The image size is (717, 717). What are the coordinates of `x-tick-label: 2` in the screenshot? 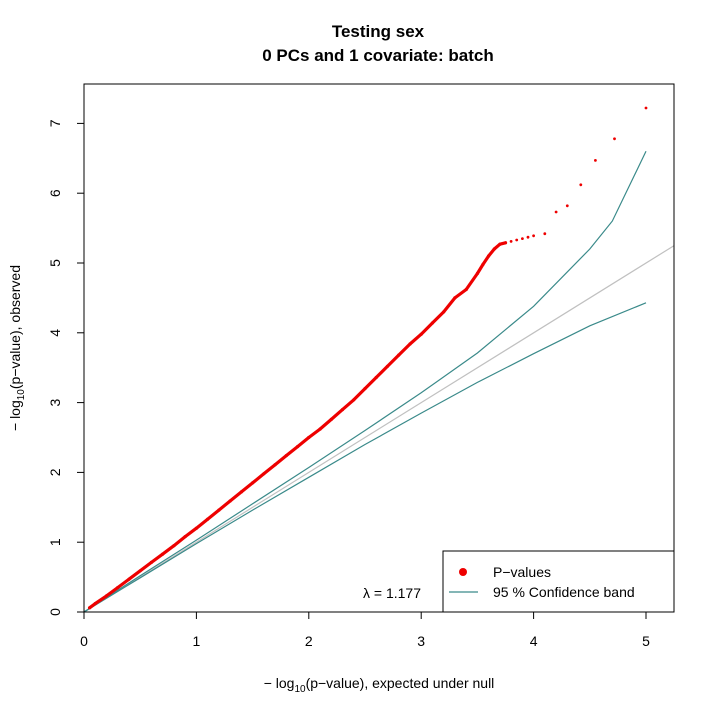 It's located at (309, 641).